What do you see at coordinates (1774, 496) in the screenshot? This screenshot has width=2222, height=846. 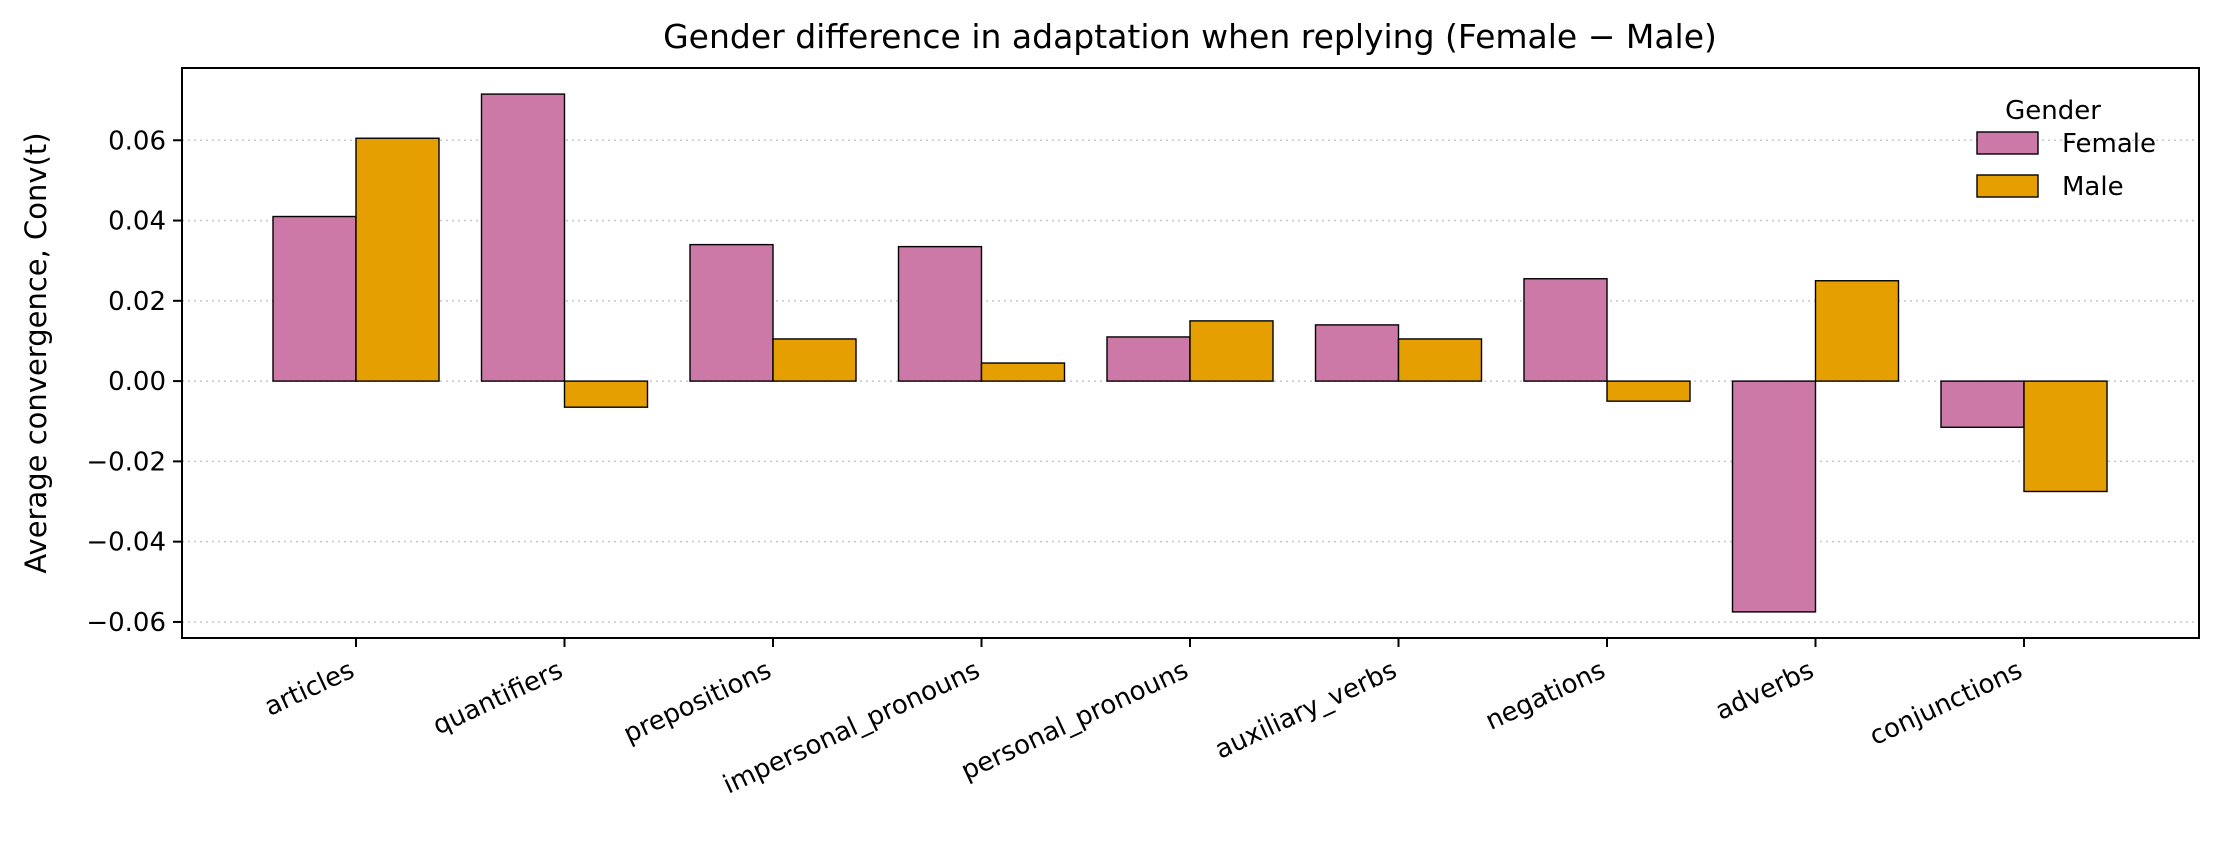 I see `bar-female-adverbs` at bounding box center [1774, 496].